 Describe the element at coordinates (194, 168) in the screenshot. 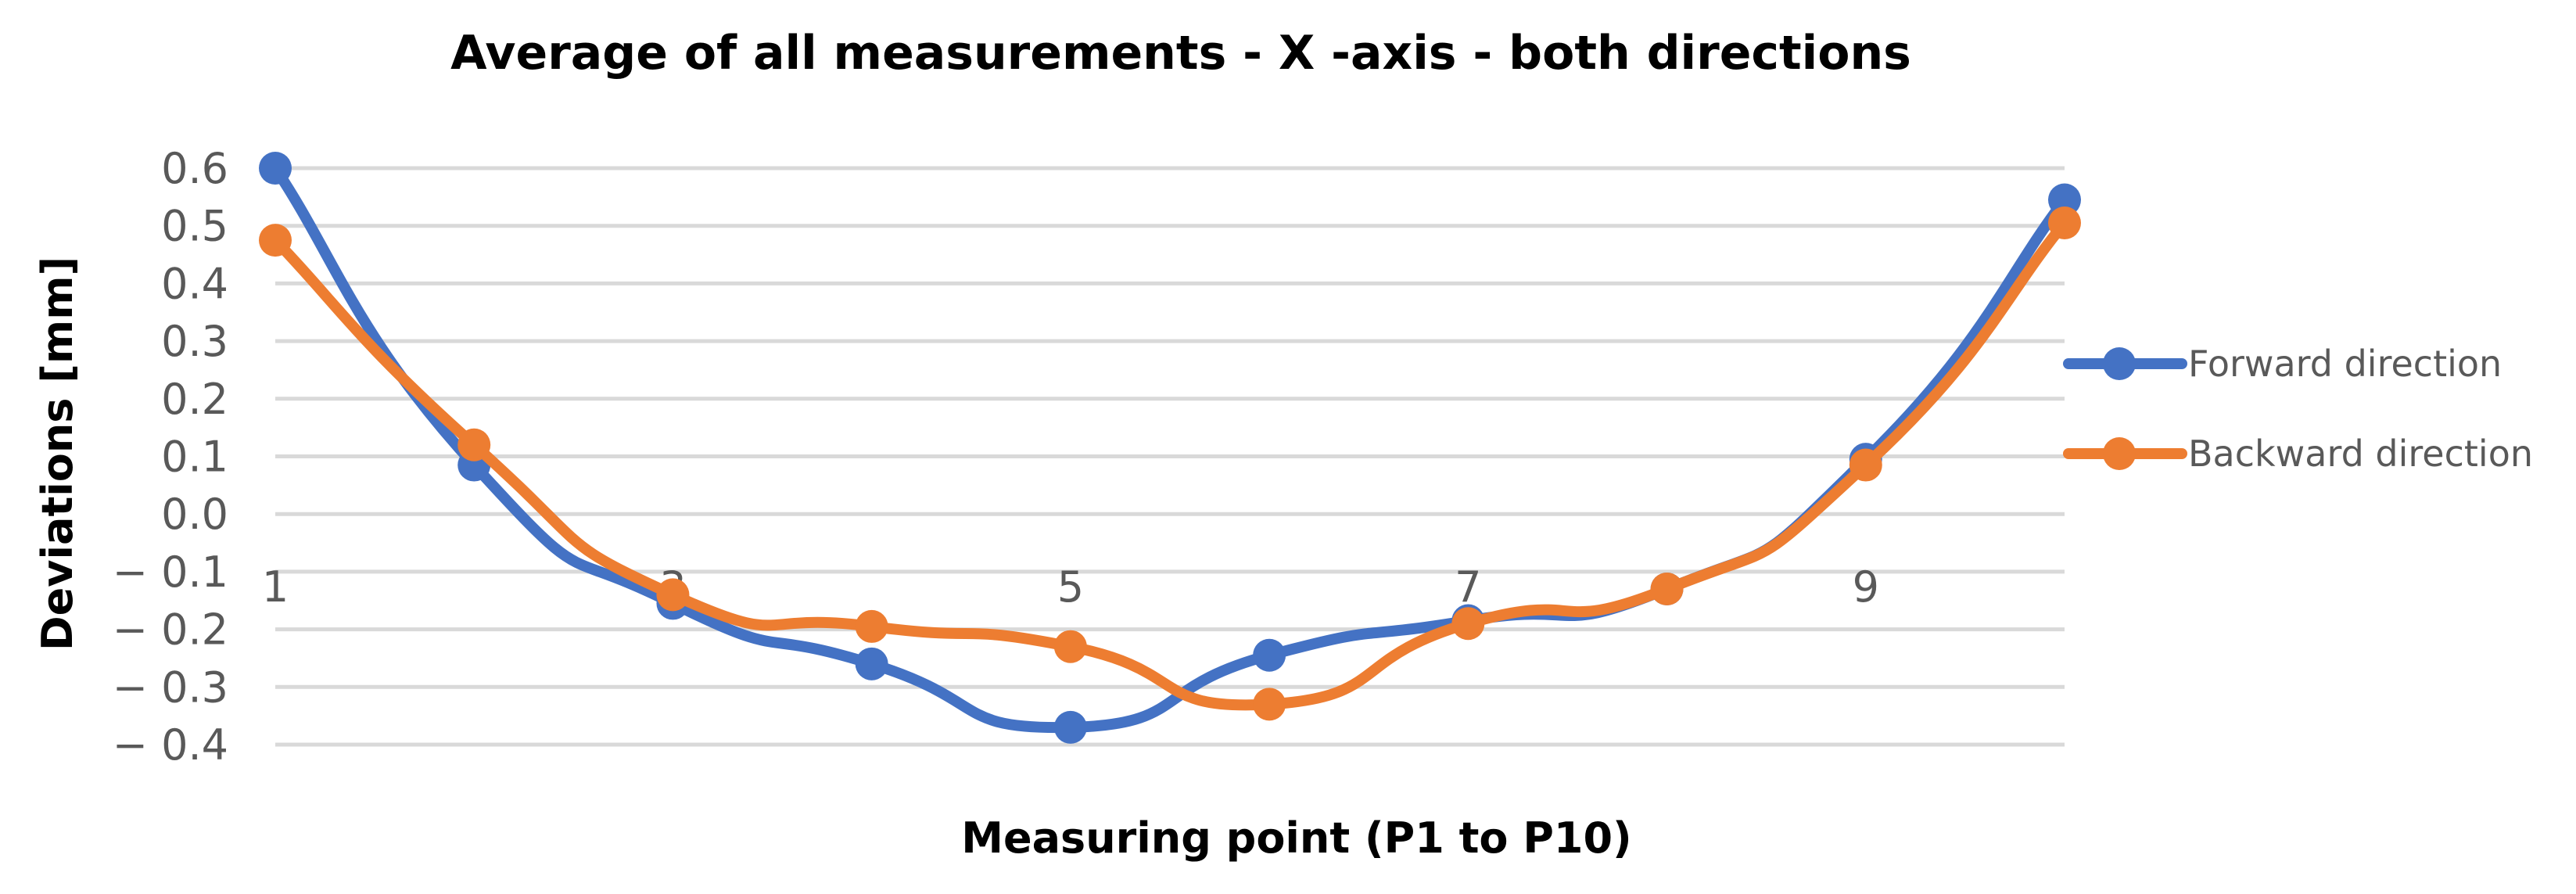

I see `y-tick-label: 0.6` at that location.